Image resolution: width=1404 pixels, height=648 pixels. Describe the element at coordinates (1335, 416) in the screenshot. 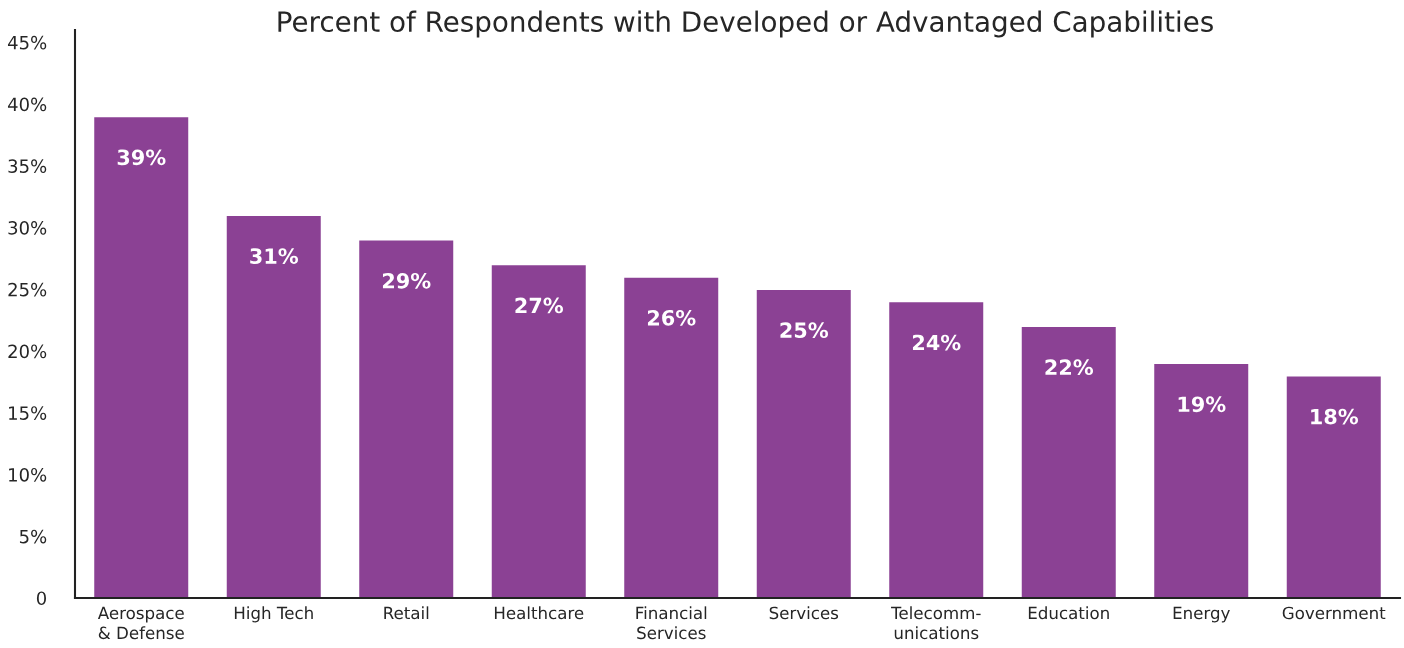

I see `data-label: 18%` at that location.